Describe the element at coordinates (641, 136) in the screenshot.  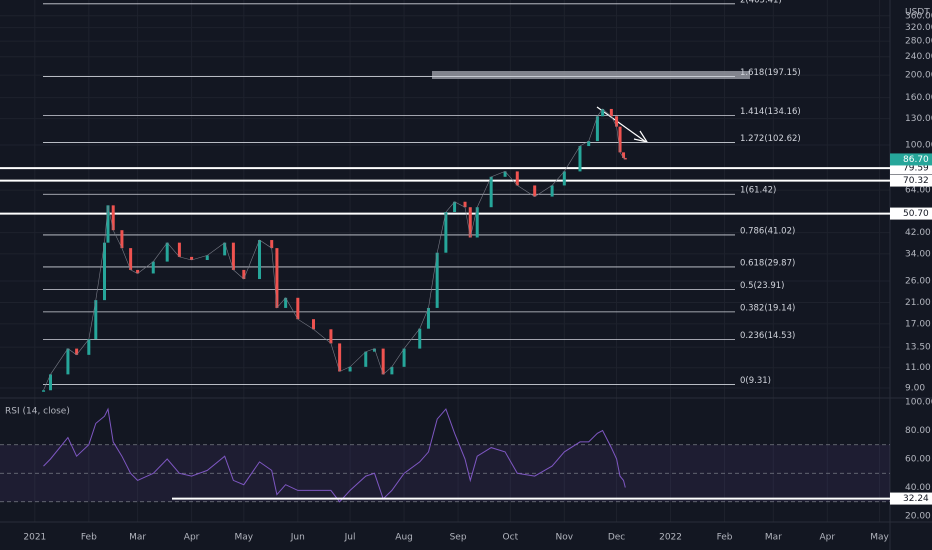
I see `arrow-head` at that location.